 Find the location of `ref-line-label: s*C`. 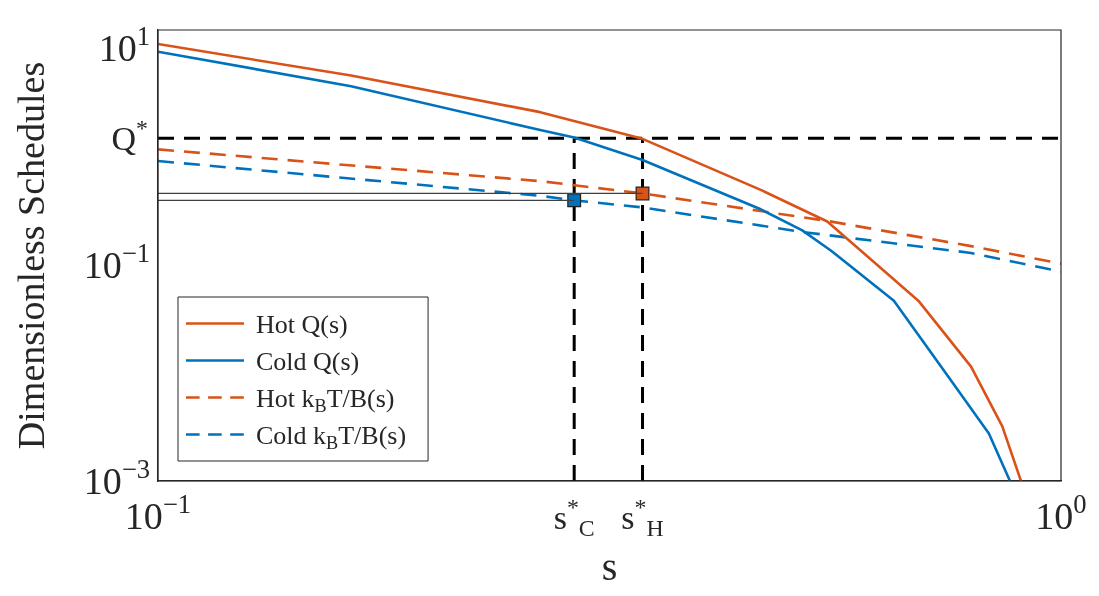

ref-line-label: s*C is located at coordinates (574, 517).